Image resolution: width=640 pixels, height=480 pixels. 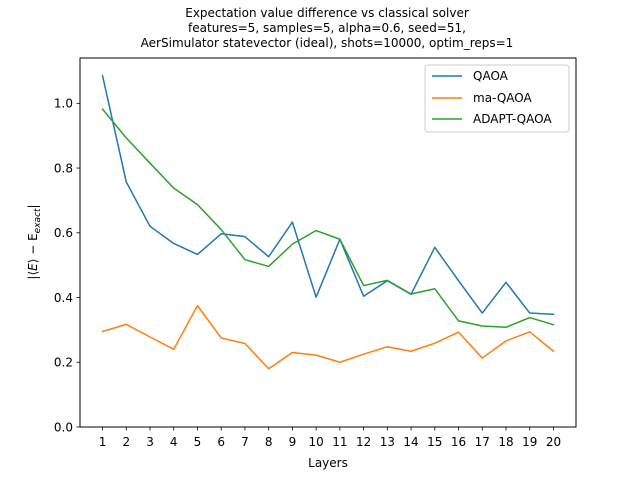 I want to click on x-tick-label: 18, so click(x=505, y=442).